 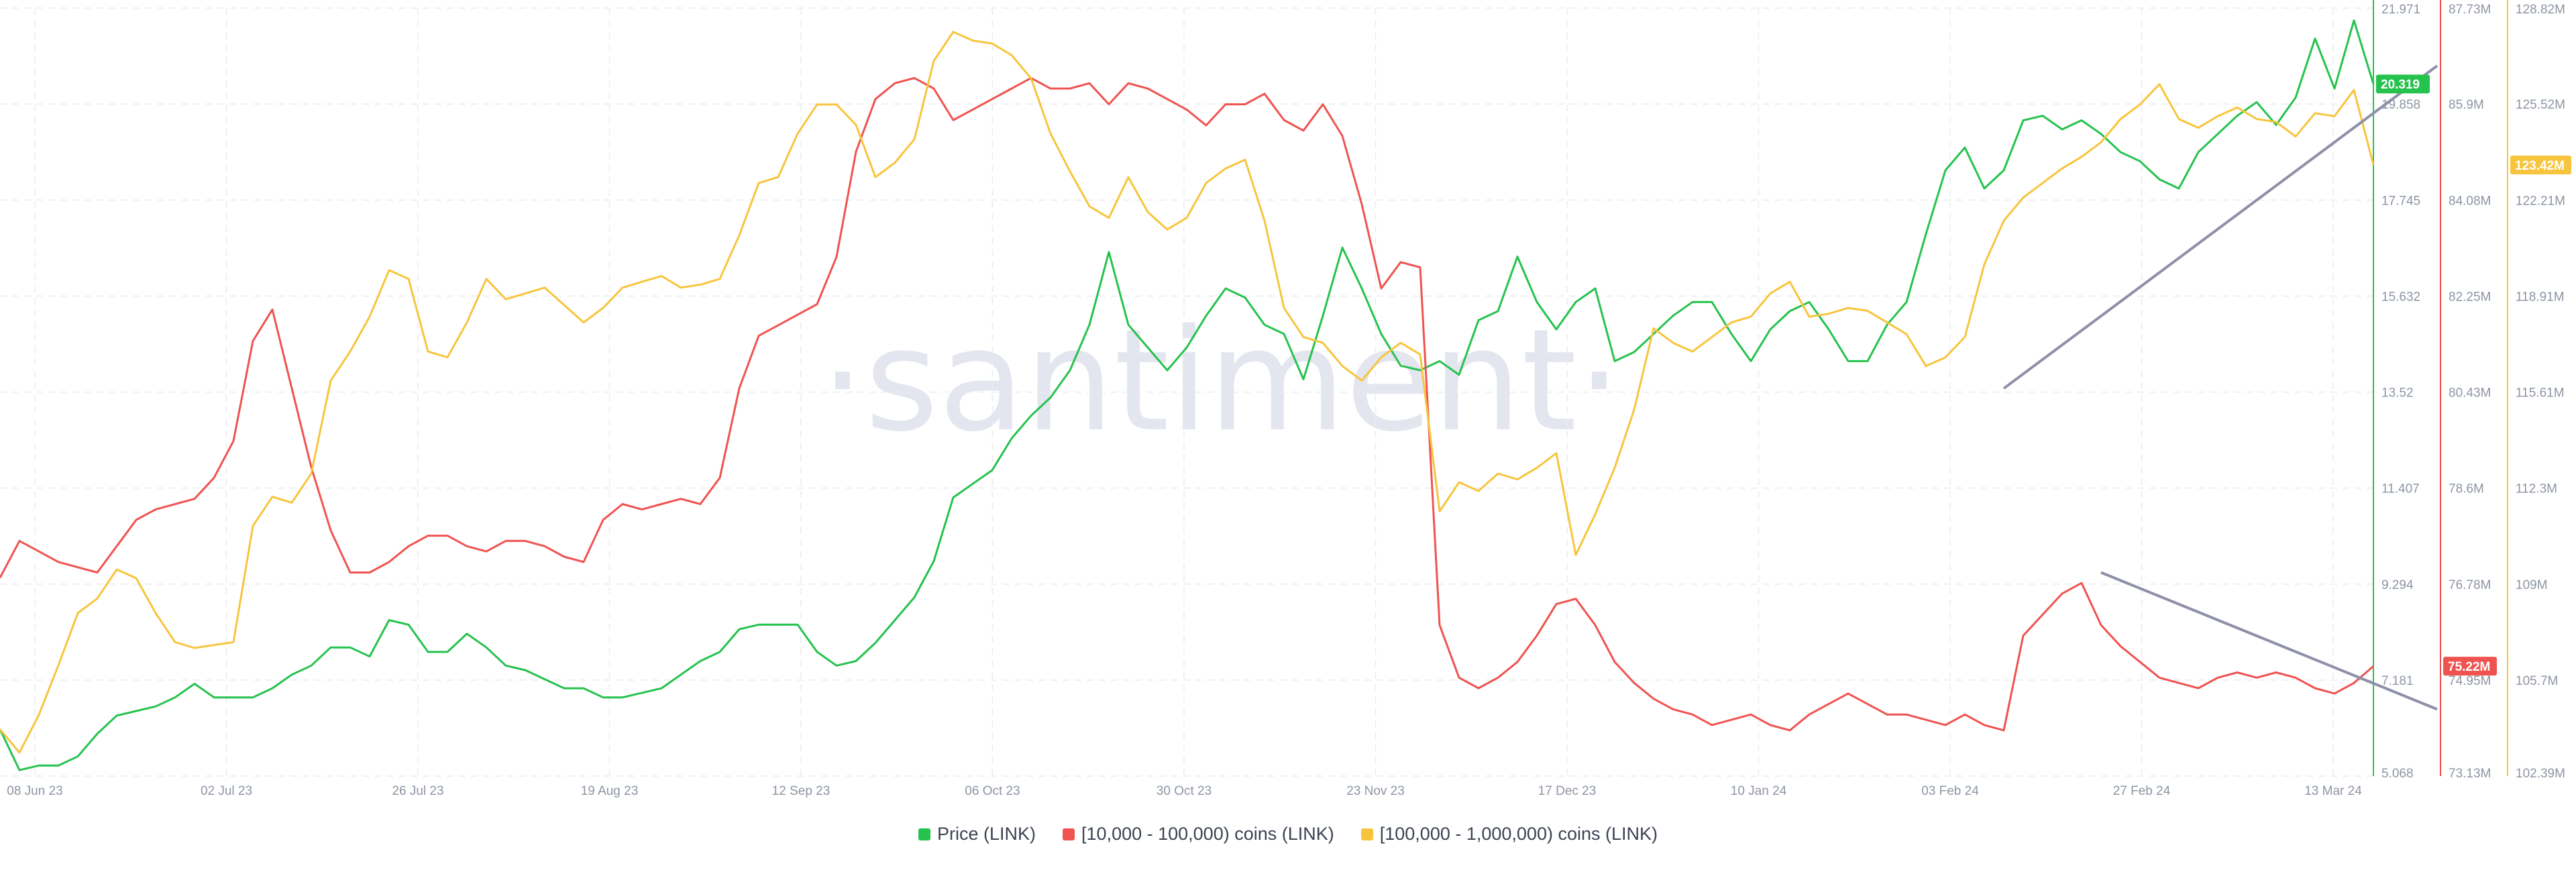 I want to click on mid-axis-tick: 73.13M, so click(x=2470, y=774).